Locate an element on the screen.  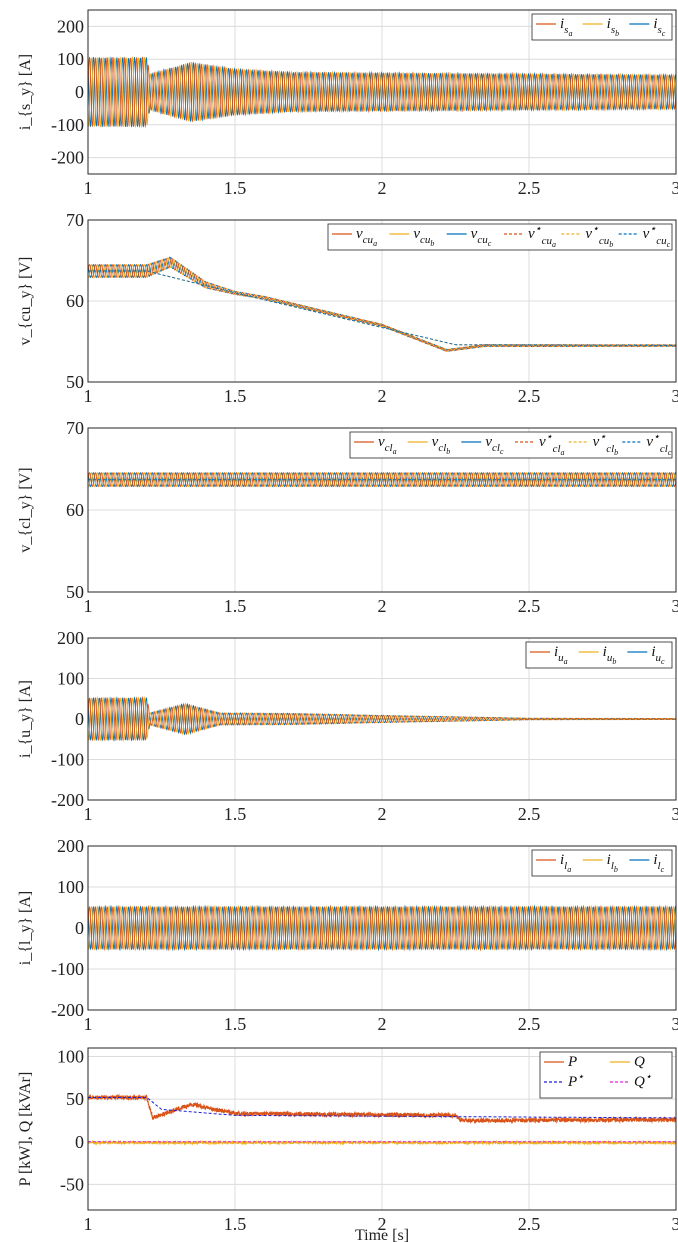
legend: vcla vclb vclc v⋆cla v⋆clb v⋆clc is located at coordinates (511, 445).